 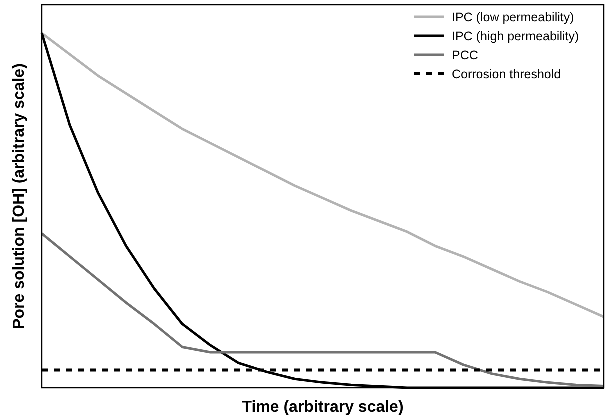 What do you see at coordinates (516, 37) in the screenshot?
I see `legend-label: IPC (high permeability)` at bounding box center [516, 37].